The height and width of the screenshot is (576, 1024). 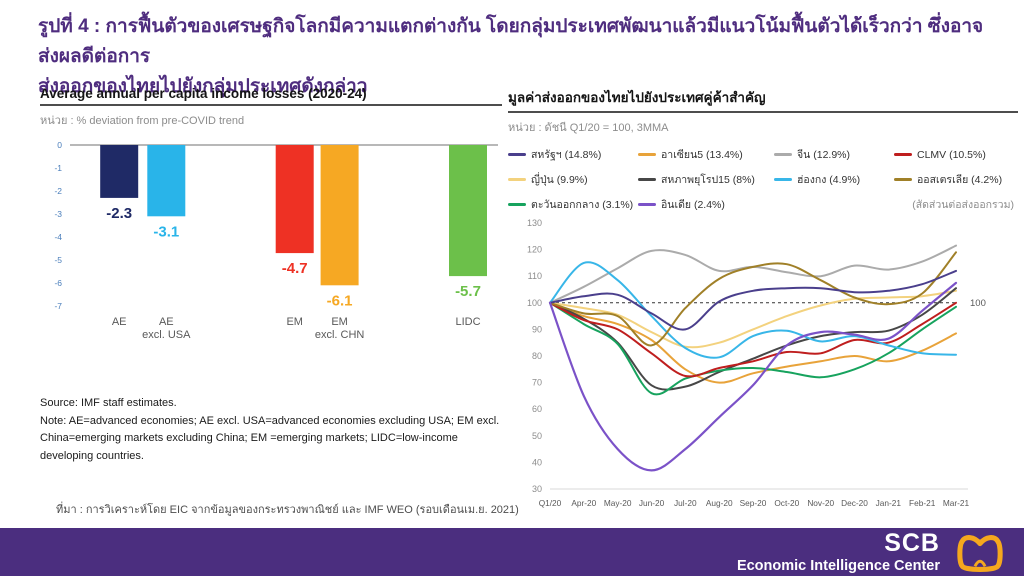 What do you see at coordinates (571, 204) in the screenshot?
I see `legend-item-8: ตะวันออกกลาง (3.1%)` at bounding box center [571, 204].